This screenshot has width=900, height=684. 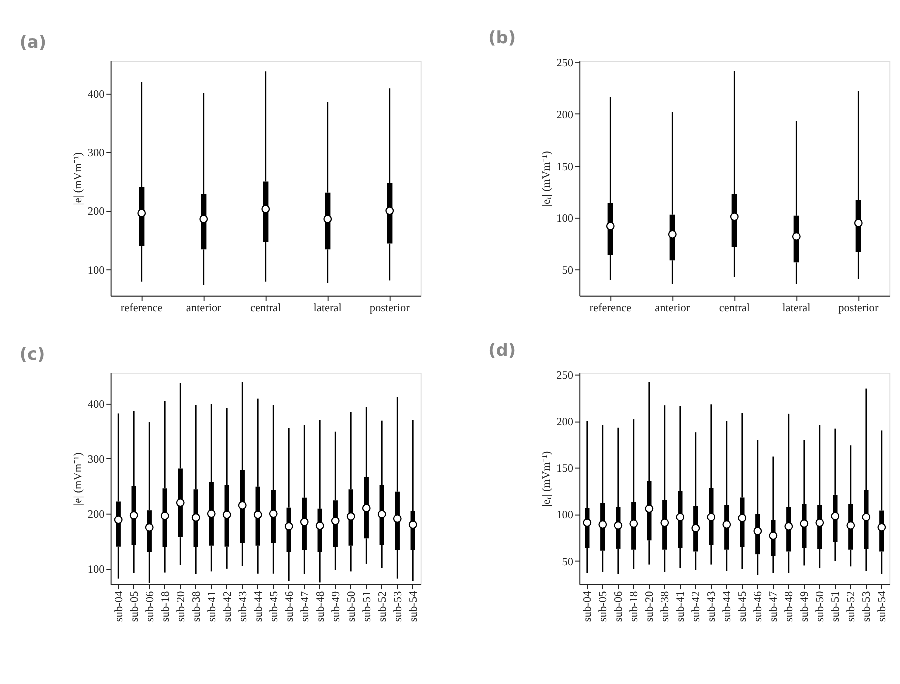 I want to click on chart-title: (b), so click(x=502, y=37).